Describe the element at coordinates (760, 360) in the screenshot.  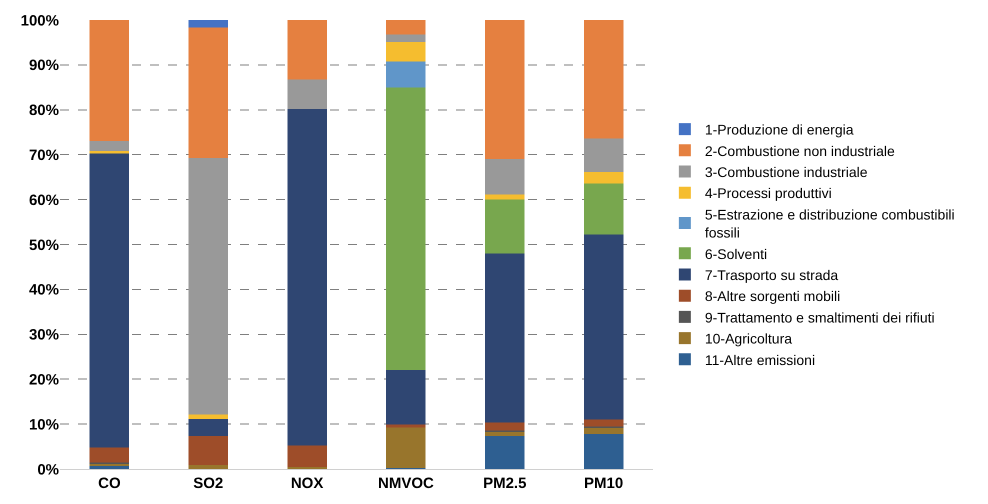
I see `legend-label: 11-Altre emissioni` at that location.